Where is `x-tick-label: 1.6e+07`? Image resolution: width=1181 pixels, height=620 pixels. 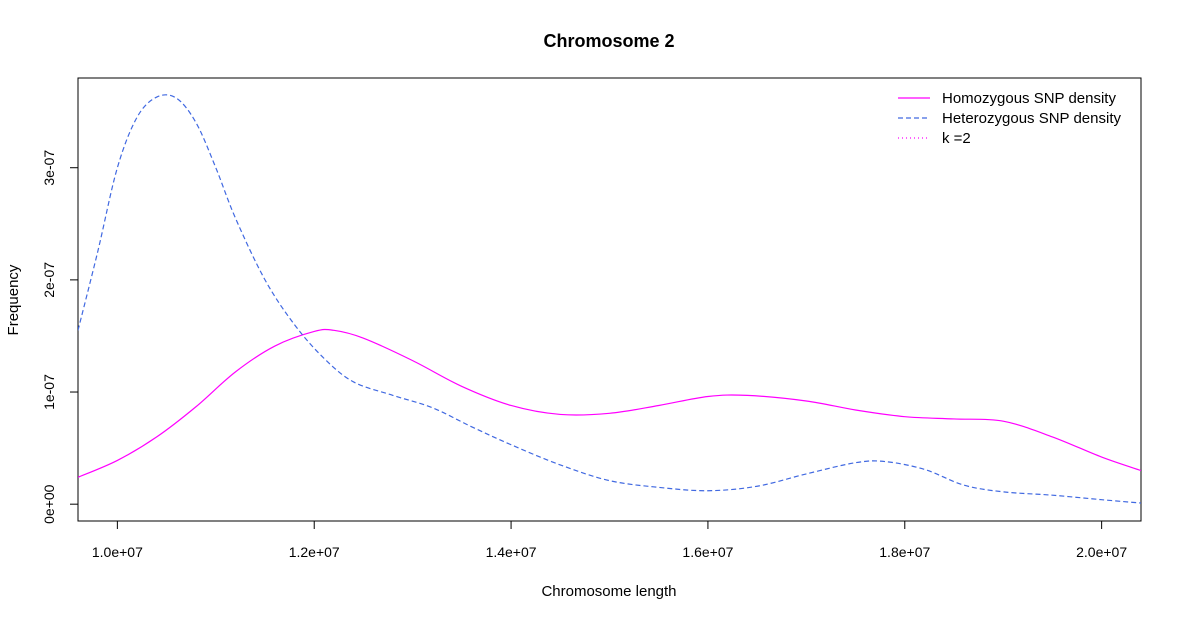 x-tick-label: 1.6e+07 is located at coordinates (707, 552).